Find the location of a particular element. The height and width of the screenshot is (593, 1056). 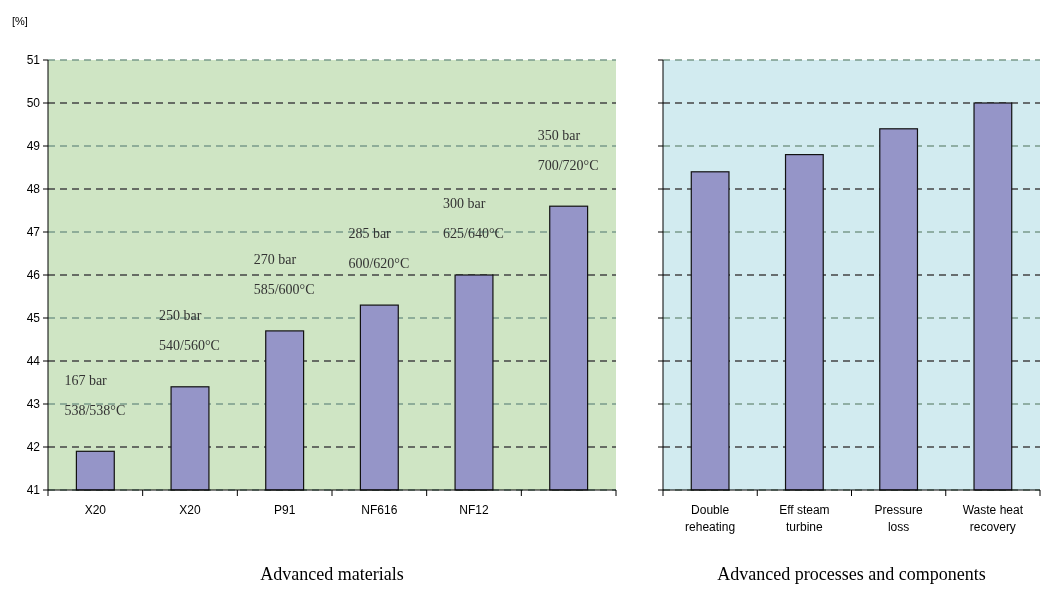

y-tick-label: 49 is located at coordinates (33, 146).